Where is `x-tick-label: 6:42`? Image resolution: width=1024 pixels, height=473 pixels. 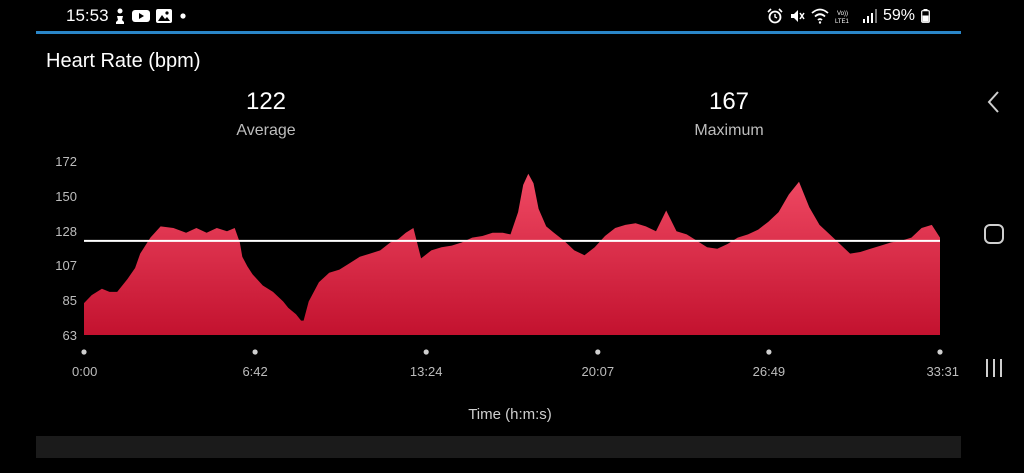 x-tick-label: 6:42 is located at coordinates (254, 371).